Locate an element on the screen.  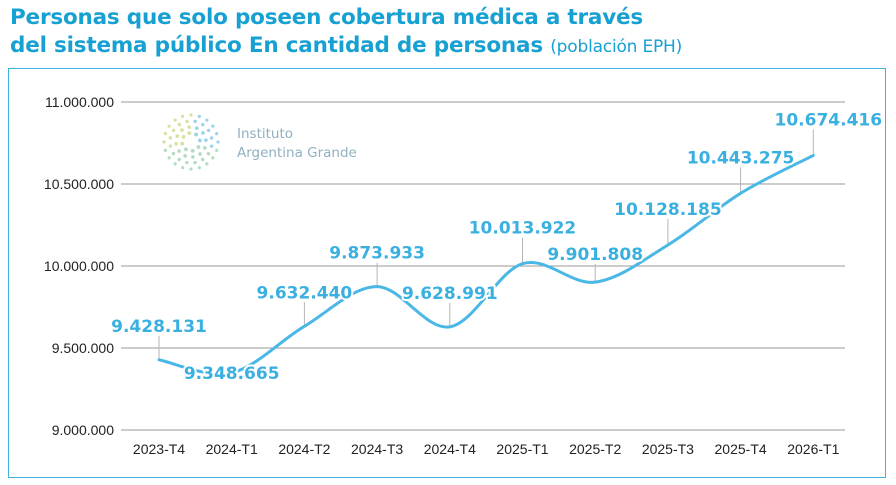
institute-logo: Instituto Argentina Grande is located at coordinates (259, 142).